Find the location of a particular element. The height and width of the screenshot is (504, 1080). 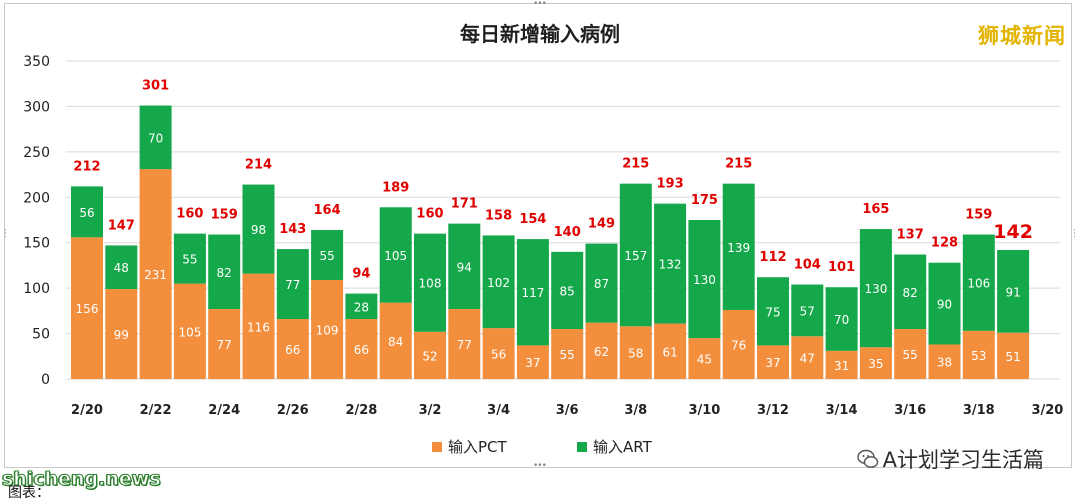

data-label-pct: 58 is located at coordinates (635, 354).